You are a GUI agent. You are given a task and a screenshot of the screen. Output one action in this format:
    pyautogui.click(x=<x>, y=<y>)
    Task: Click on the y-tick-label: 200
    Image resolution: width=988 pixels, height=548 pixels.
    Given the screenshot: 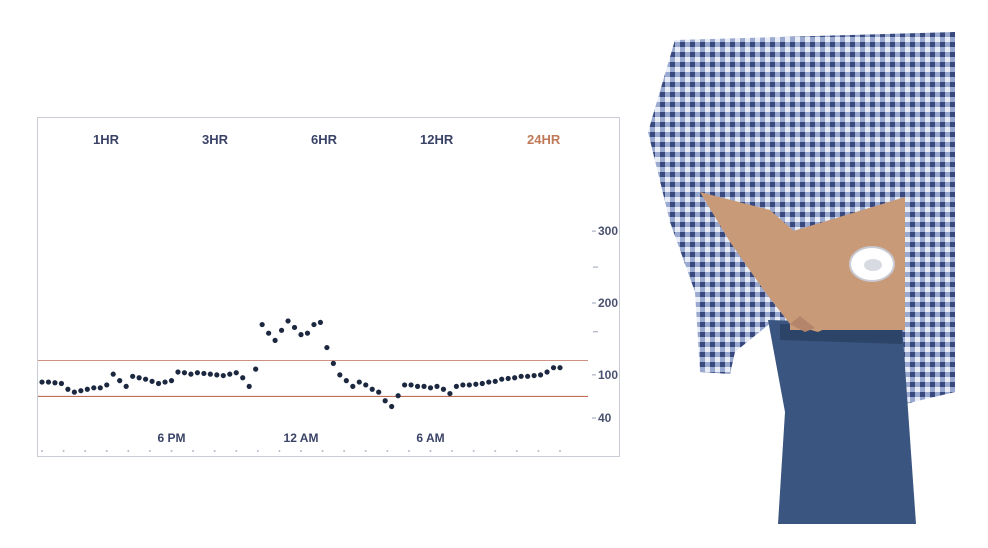 What is the action you would take?
    pyautogui.click(x=608, y=303)
    